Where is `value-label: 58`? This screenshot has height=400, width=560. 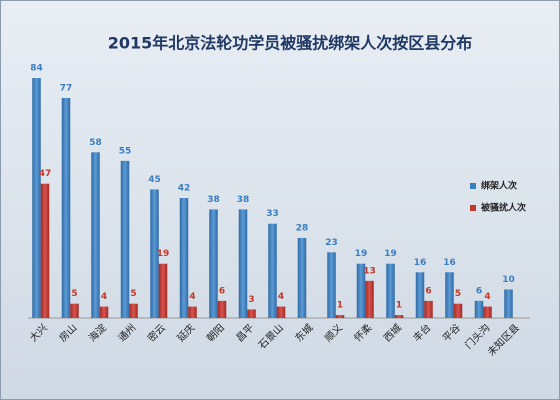 value-label: 58 is located at coordinates (95, 143).